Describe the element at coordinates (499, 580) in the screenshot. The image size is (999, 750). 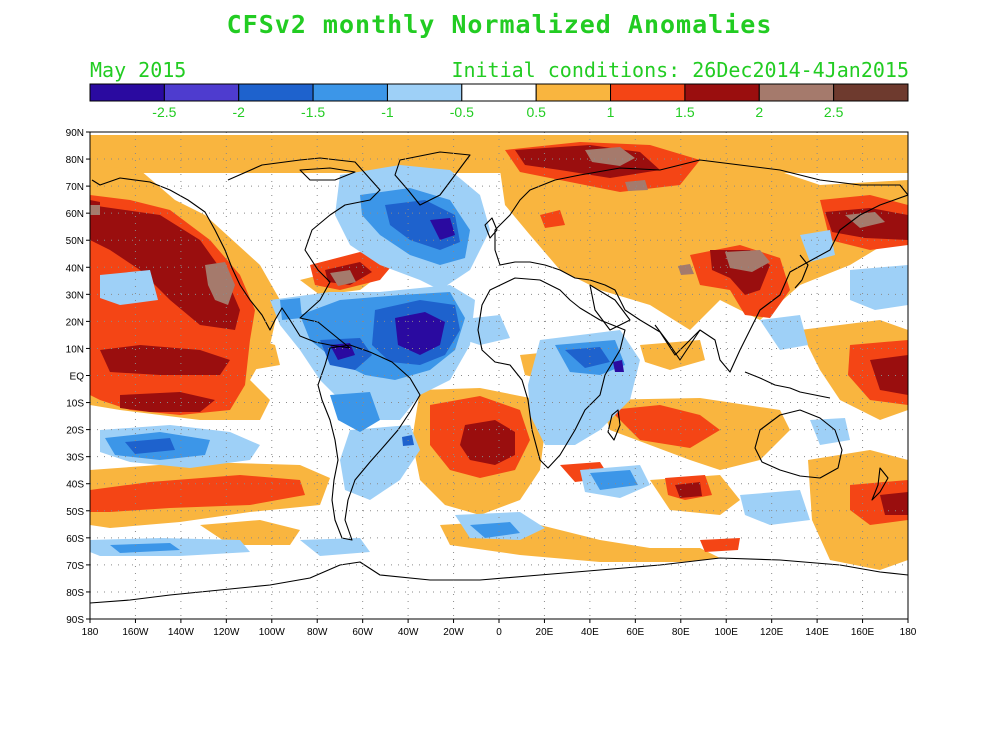
I see `antarctica-coast` at that location.